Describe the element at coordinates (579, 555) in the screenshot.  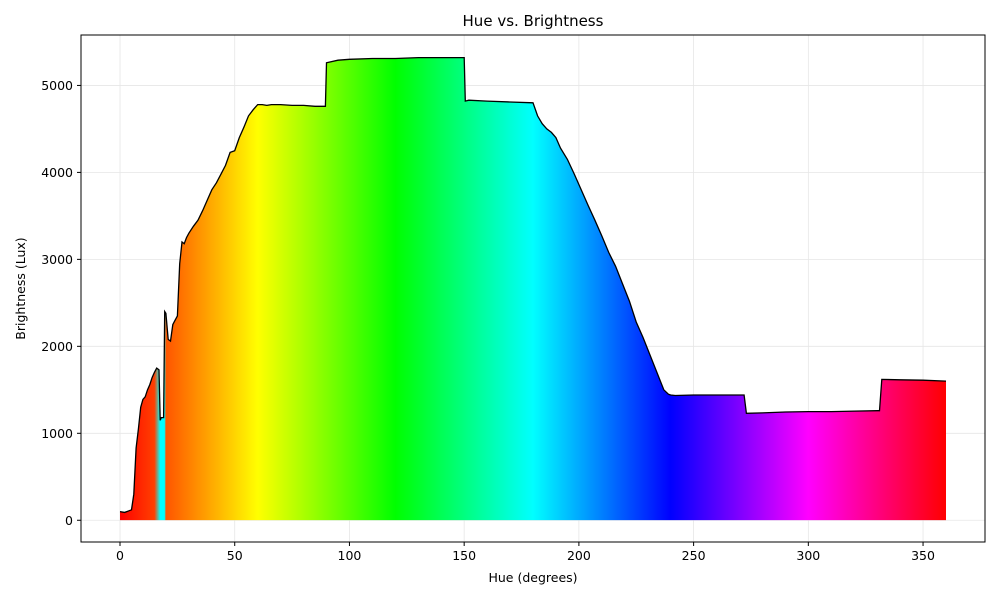
I see `x-tick-label: 200` at that location.